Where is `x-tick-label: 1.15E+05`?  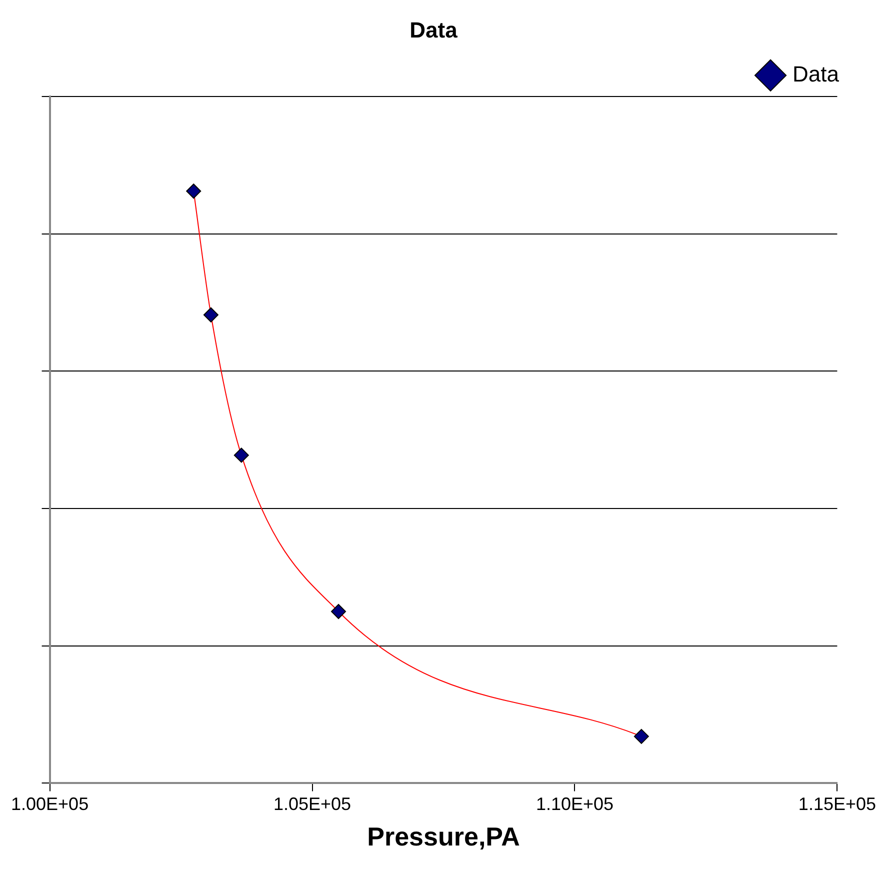 x-tick-label: 1.15E+05 is located at coordinates (837, 804).